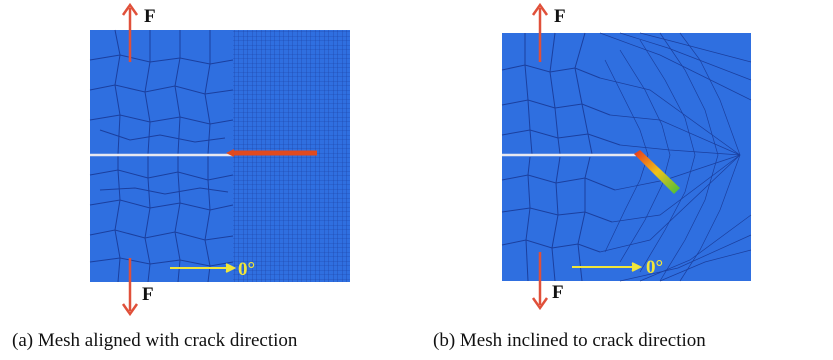  I want to click on force-label-top-b: F, so click(560, 16).